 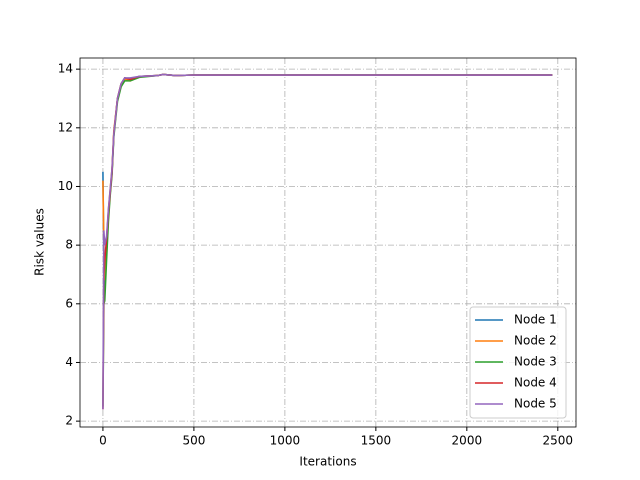 I want to click on y-tick-label: 6, so click(x=69, y=303).